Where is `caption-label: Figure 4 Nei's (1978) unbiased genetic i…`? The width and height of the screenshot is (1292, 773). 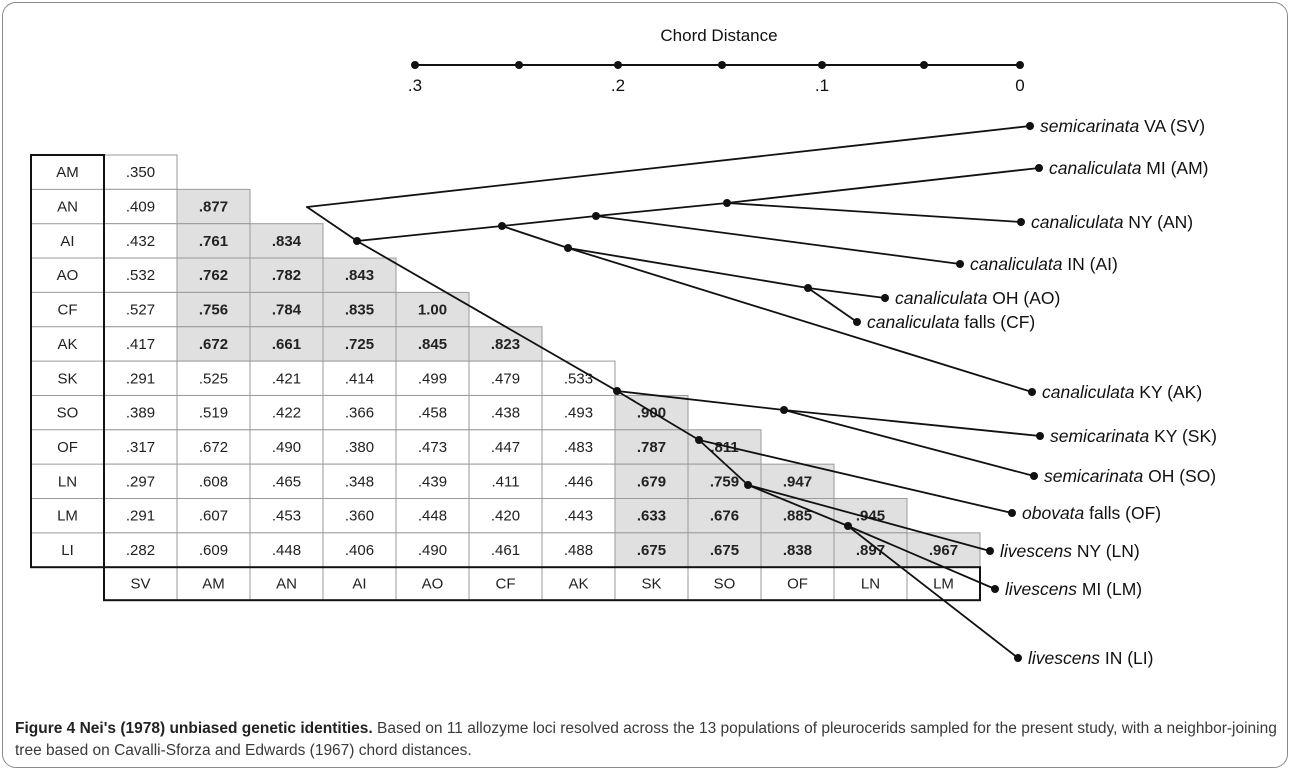
caption-label: Figure 4 Nei's (1978) unbiased genetic i… is located at coordinates (194, 728).